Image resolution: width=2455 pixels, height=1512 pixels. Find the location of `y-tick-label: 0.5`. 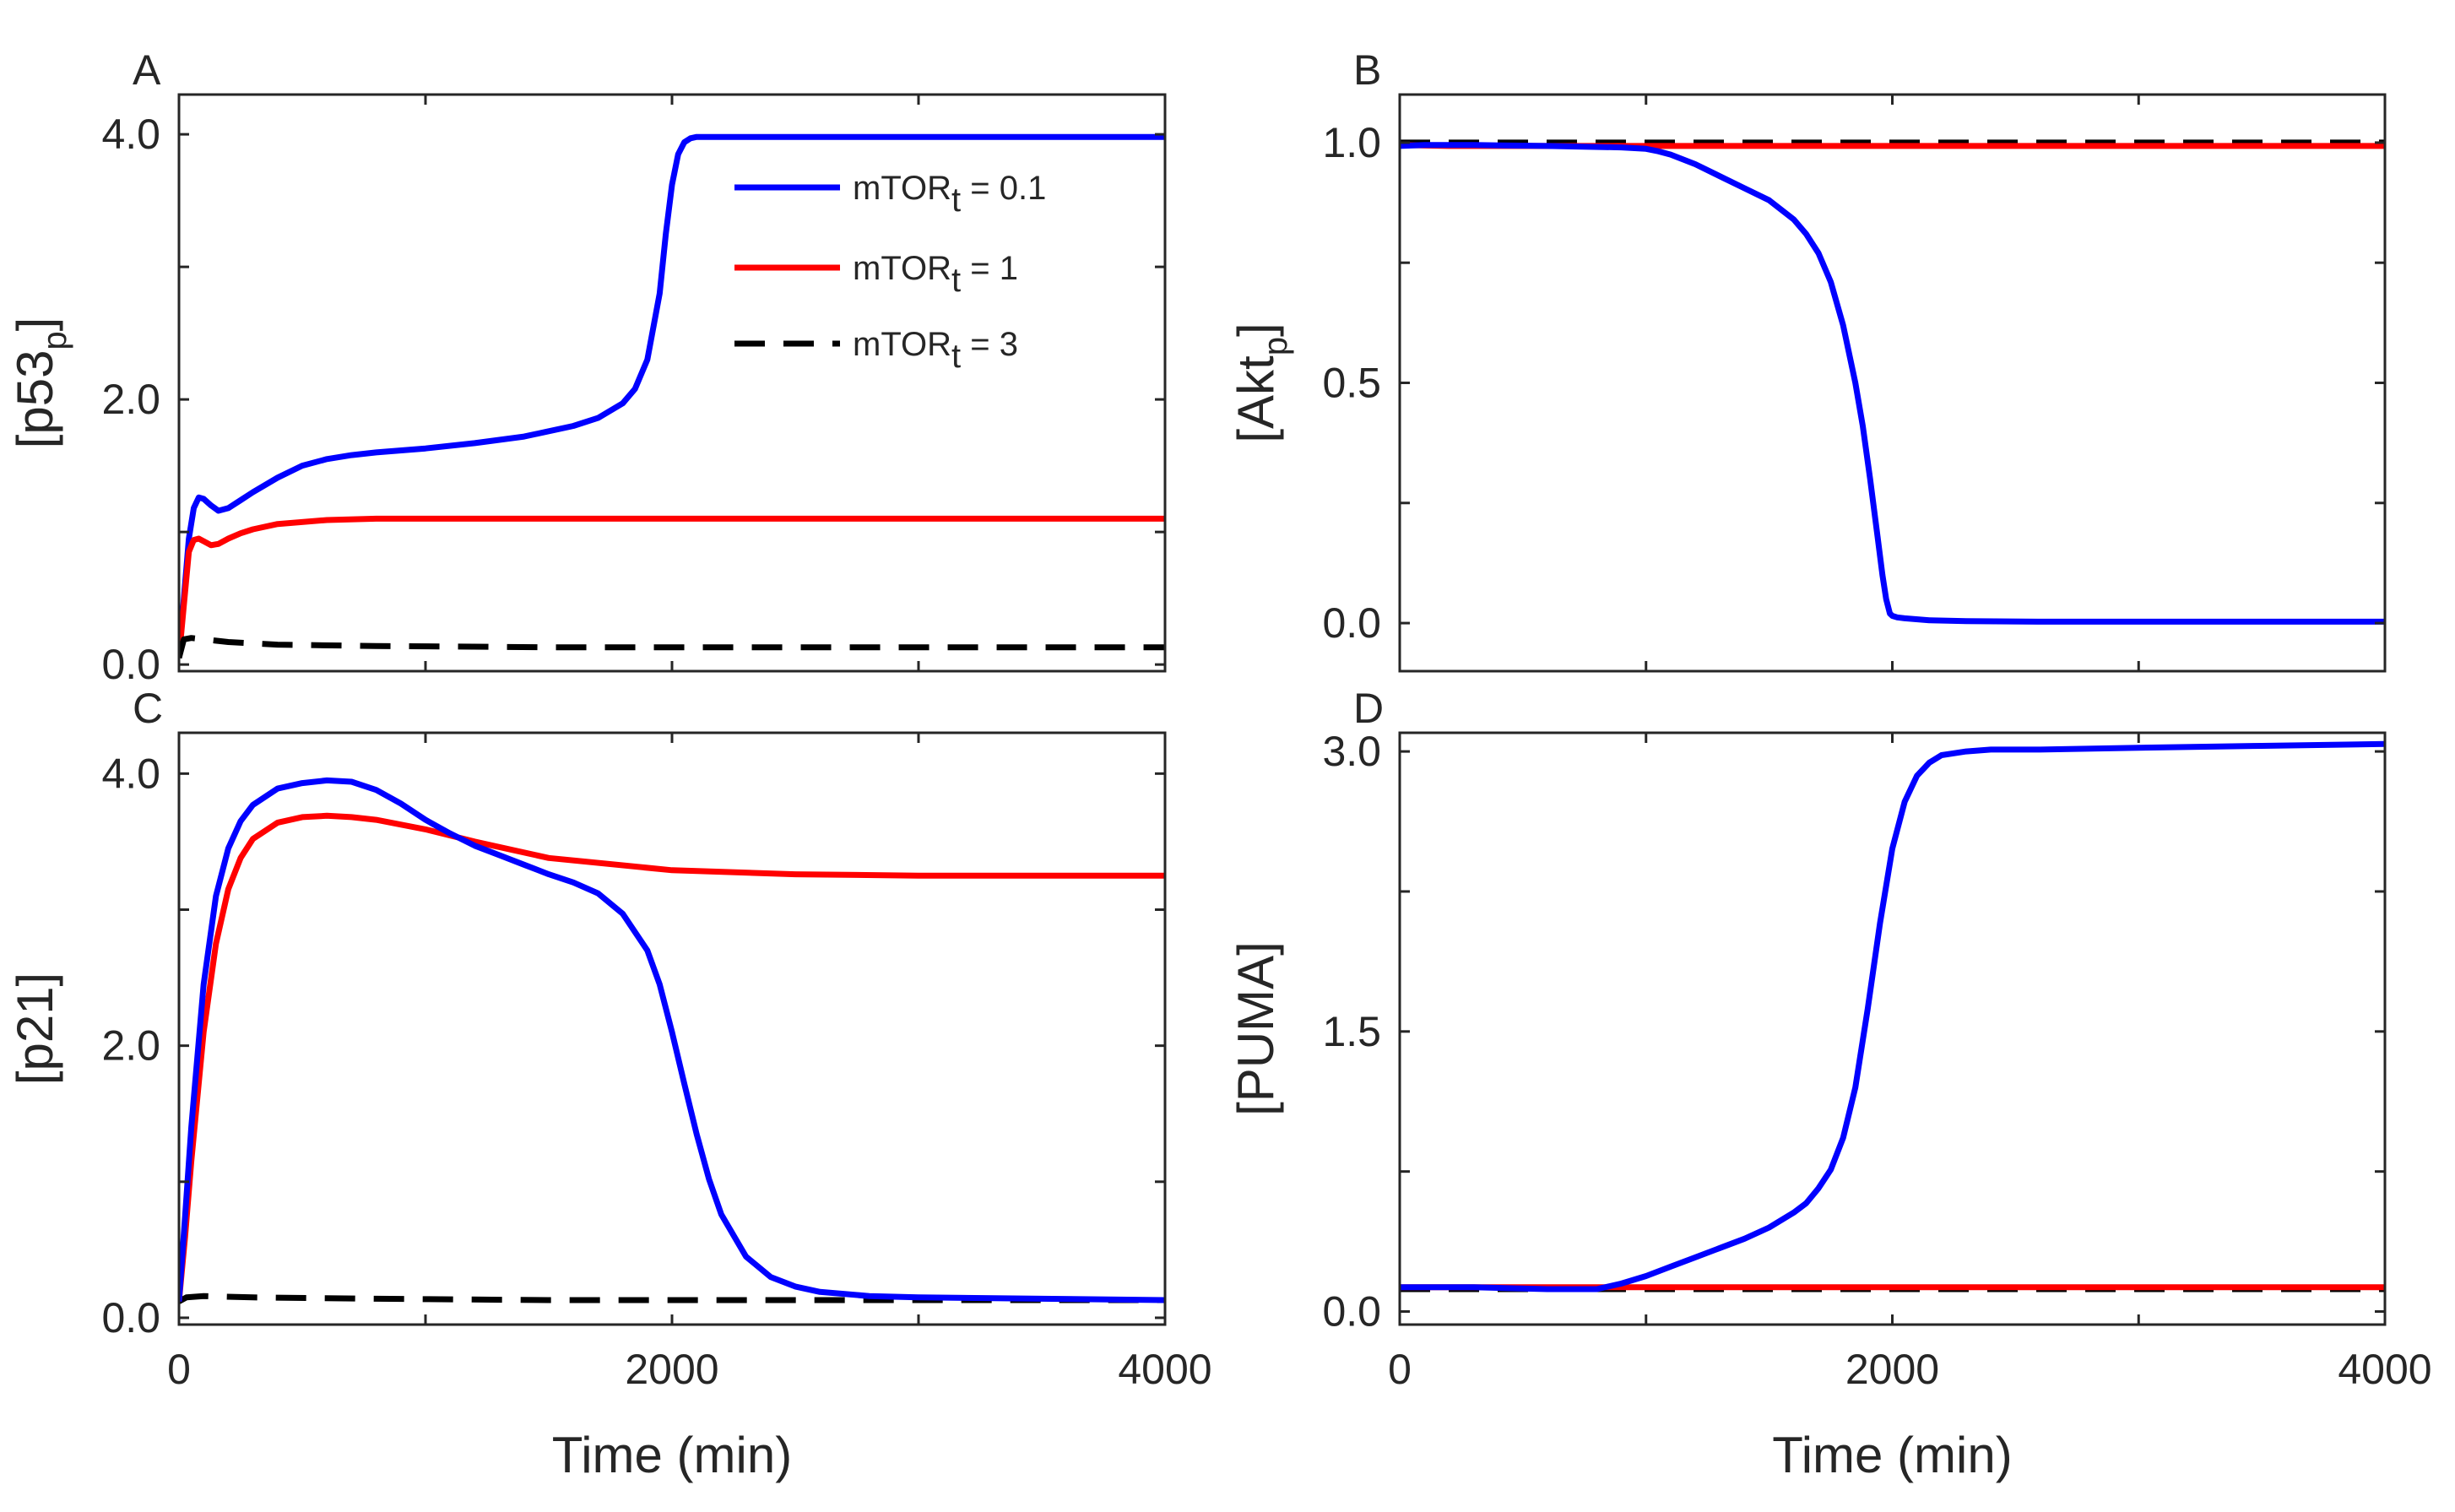

y-tick-label: 0.5 is located at coordinates (1351, 383).